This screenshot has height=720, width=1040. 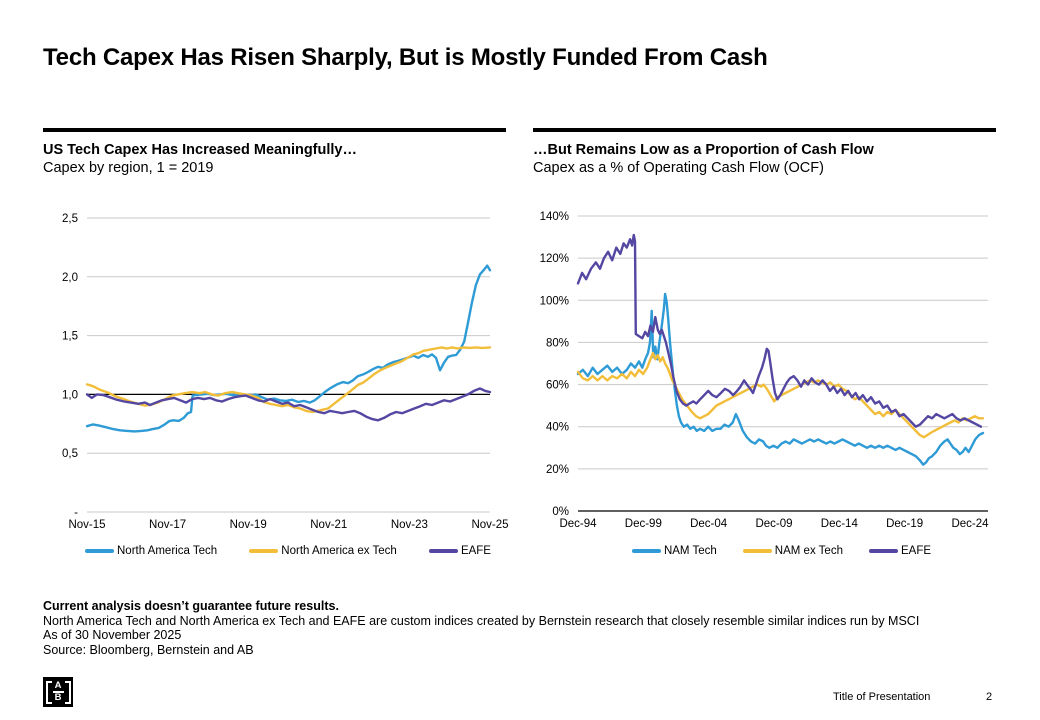 What do you see at coordinates (554, 259) in the screenshot?
I see `y-axis-tick-label: 120%` at bounding box center [554, 259].